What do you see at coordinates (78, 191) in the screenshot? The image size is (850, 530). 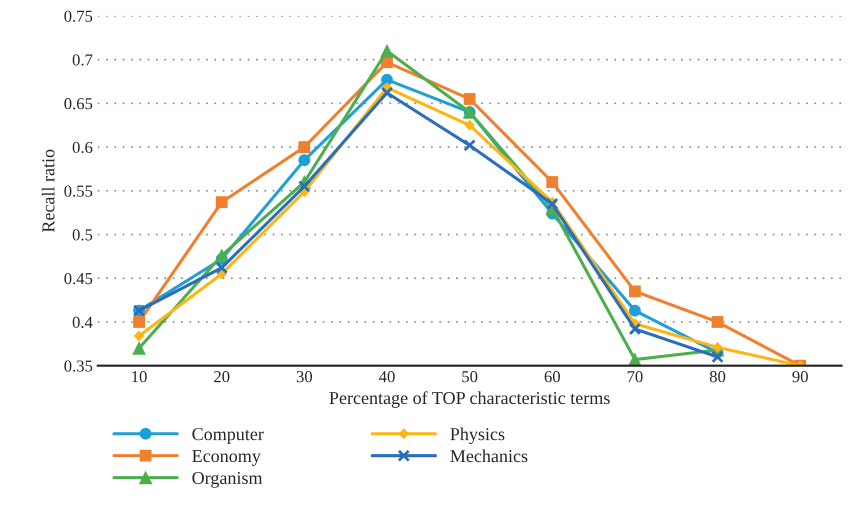 I see `y-tick-label: 0.55` at bounding box center [78, 191].